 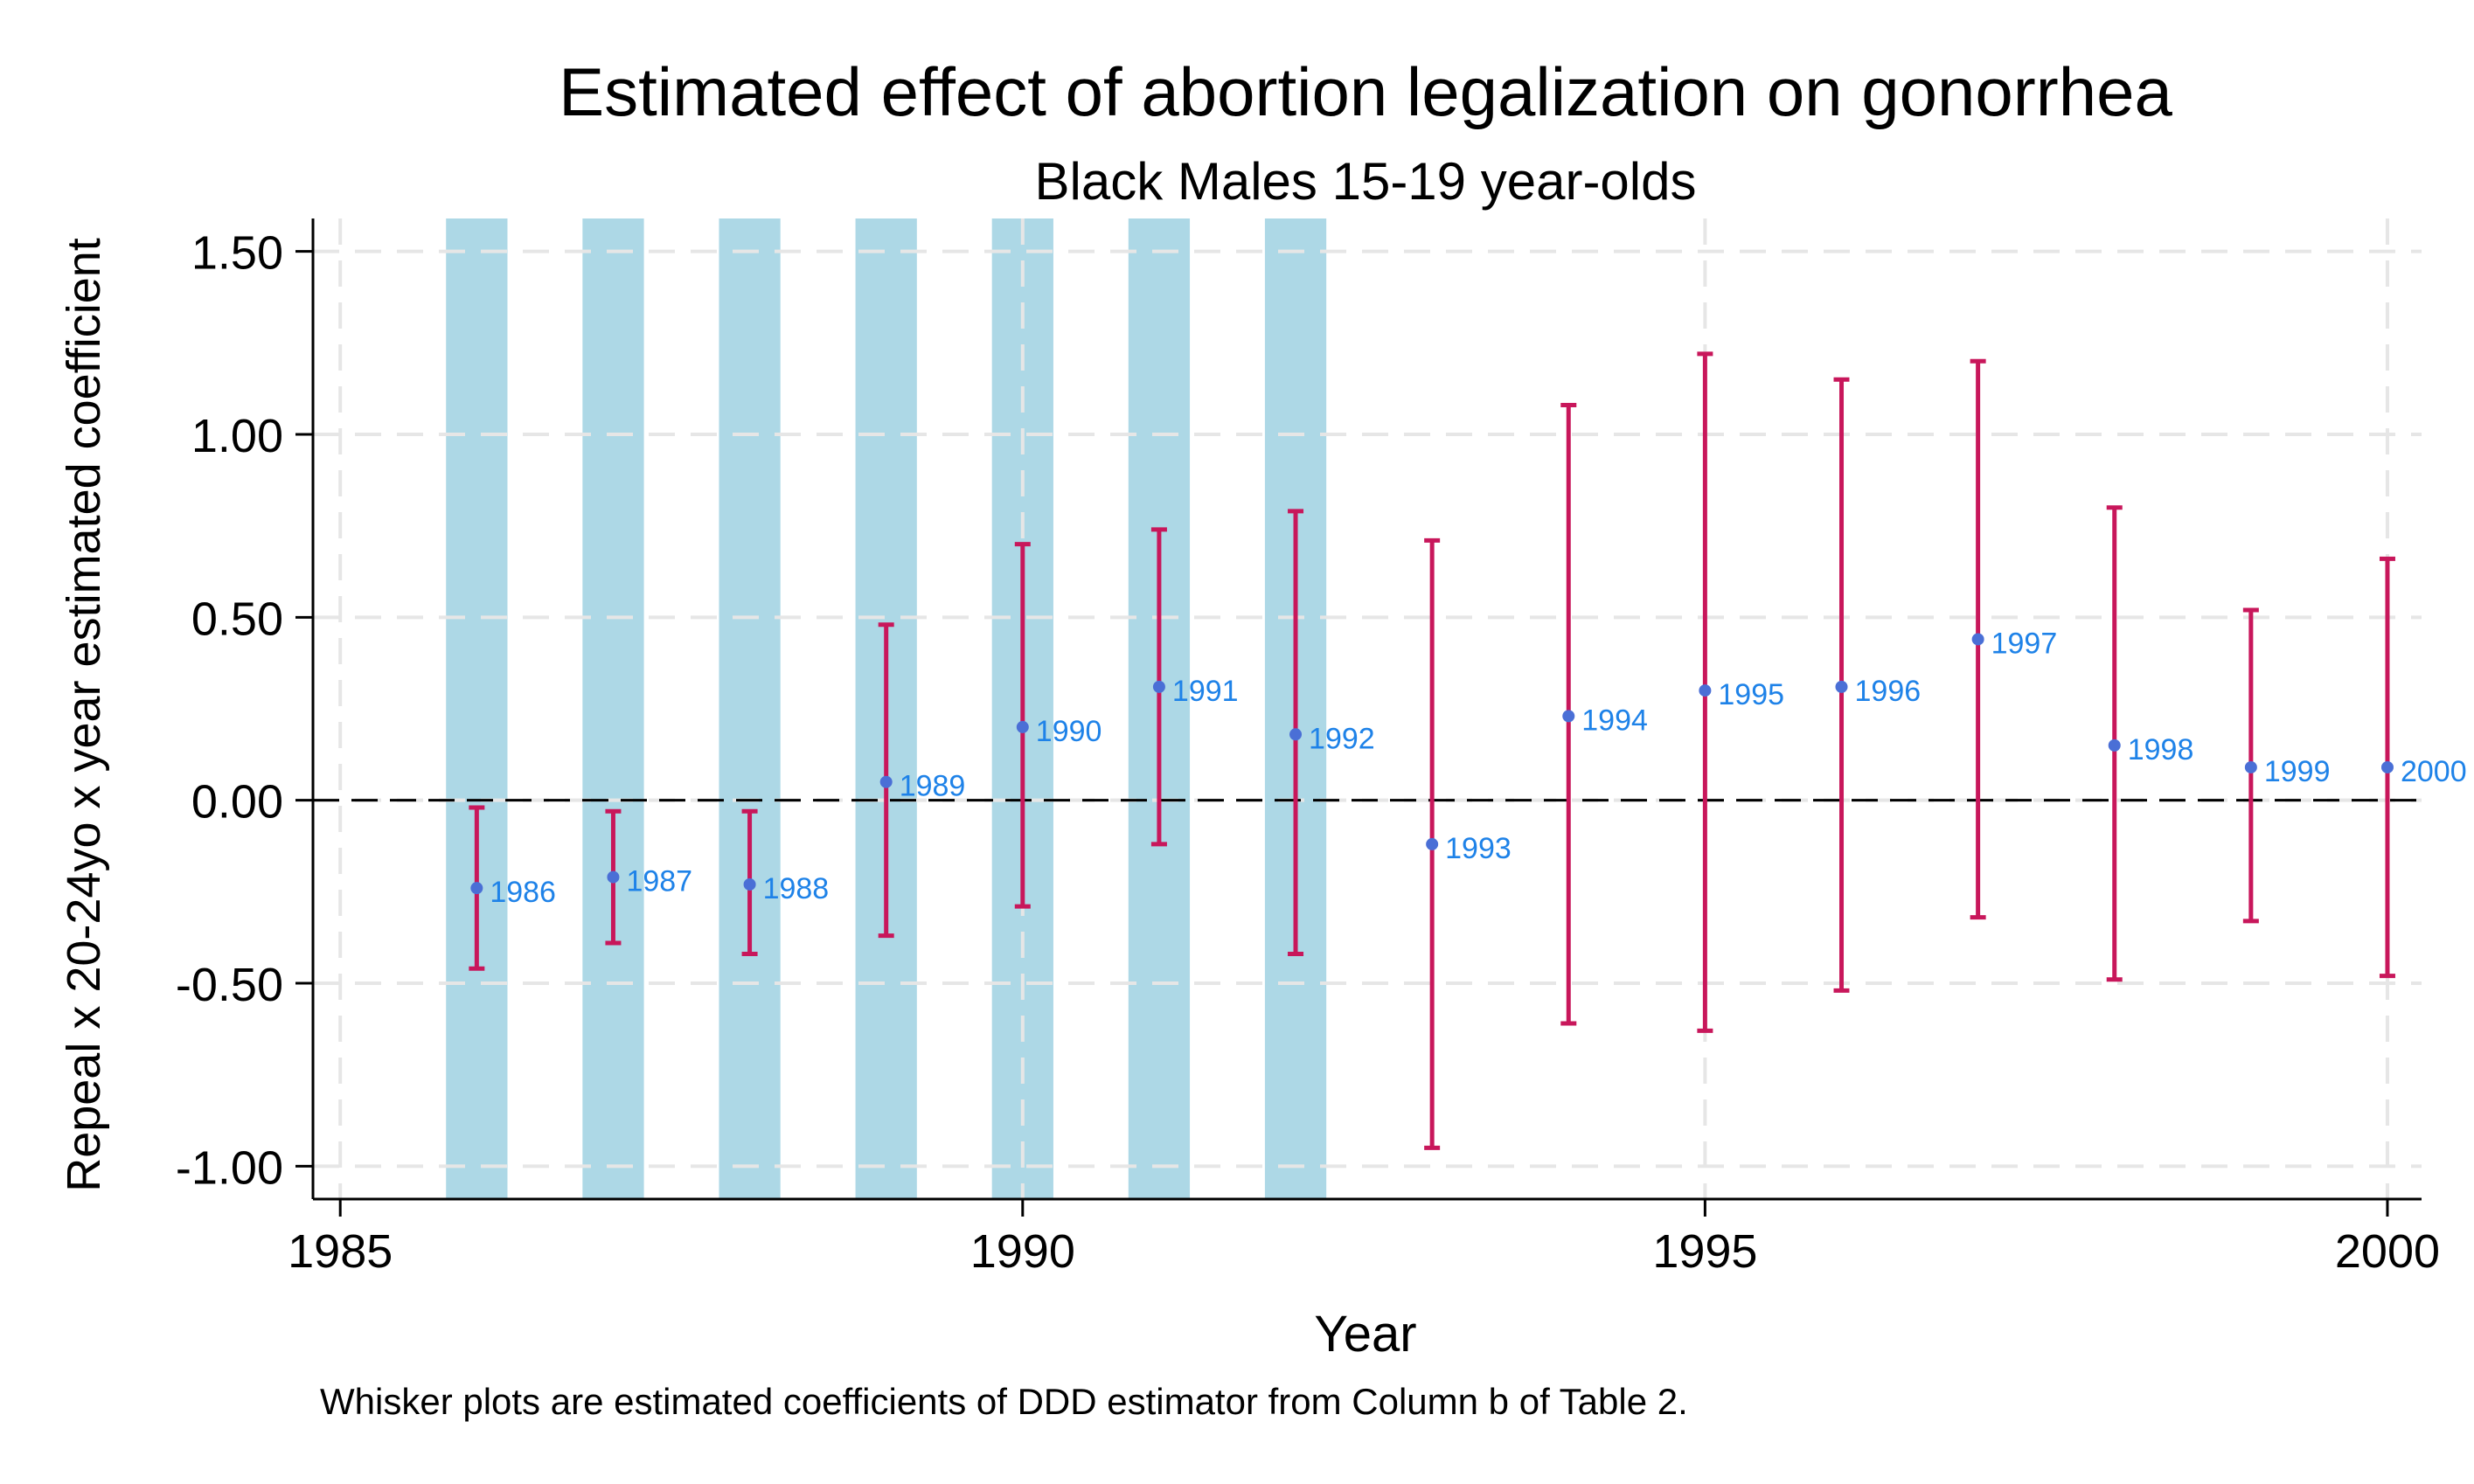 I want to click on shaded-band-1986, so click(x=477, y=708).